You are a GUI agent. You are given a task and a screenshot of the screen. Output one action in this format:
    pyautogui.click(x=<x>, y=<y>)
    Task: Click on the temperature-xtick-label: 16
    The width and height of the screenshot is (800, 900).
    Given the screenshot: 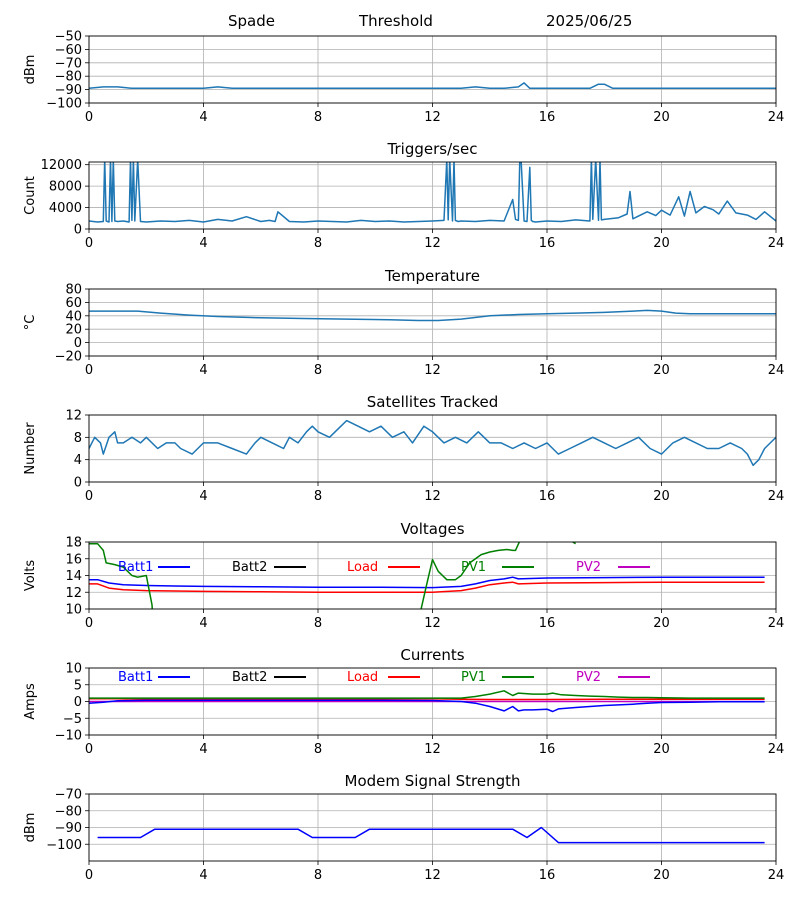 What is the action you would take?
    pyautogui.click(x=547, y=370)
    